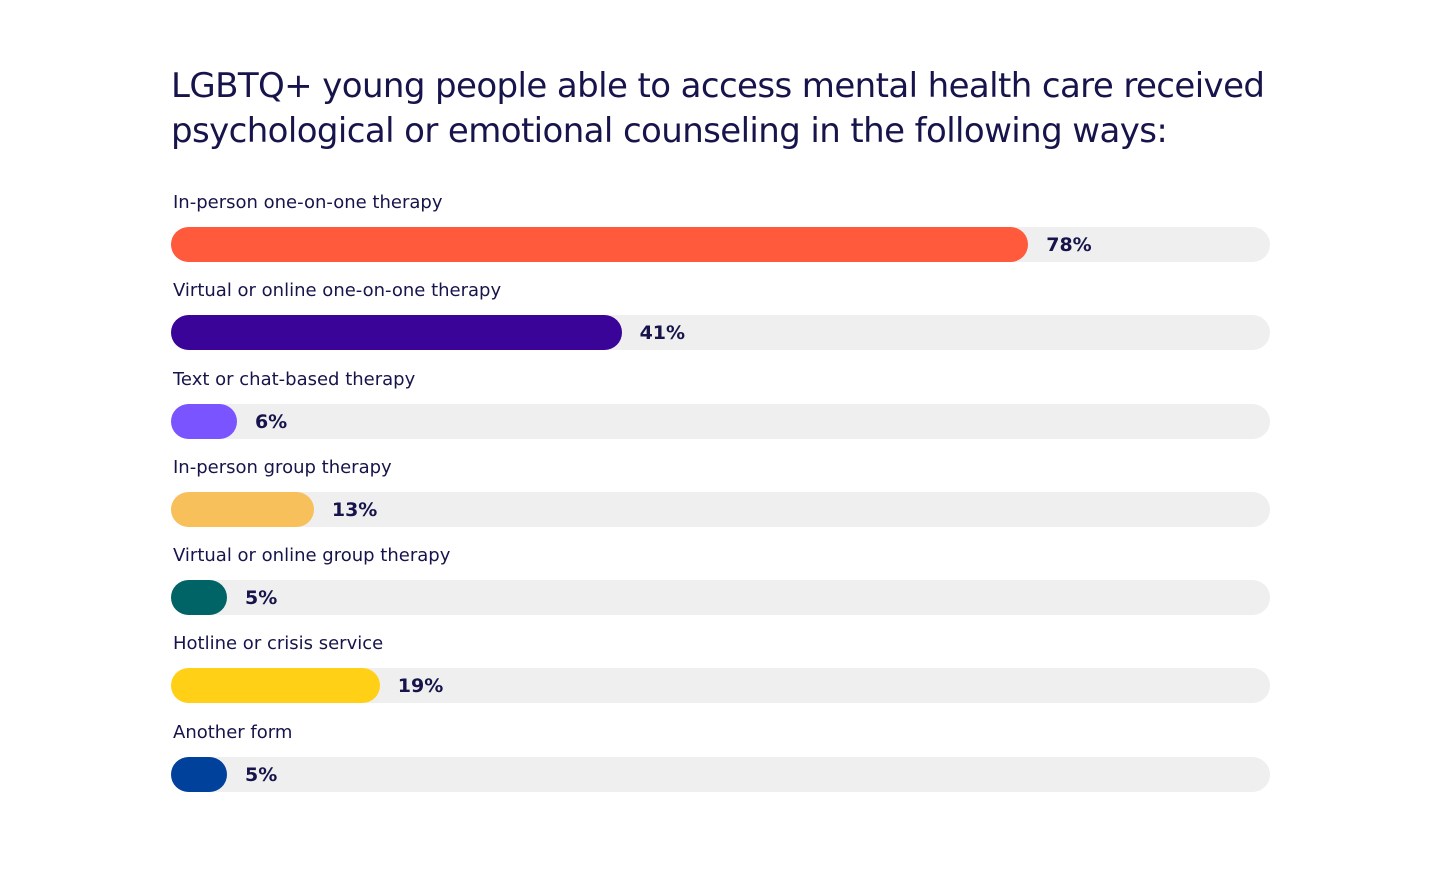  What do you see at coordinates (271, 421) in the screenshot?
I see `bar-value-label: 6%` at bounding box center [271, 421].